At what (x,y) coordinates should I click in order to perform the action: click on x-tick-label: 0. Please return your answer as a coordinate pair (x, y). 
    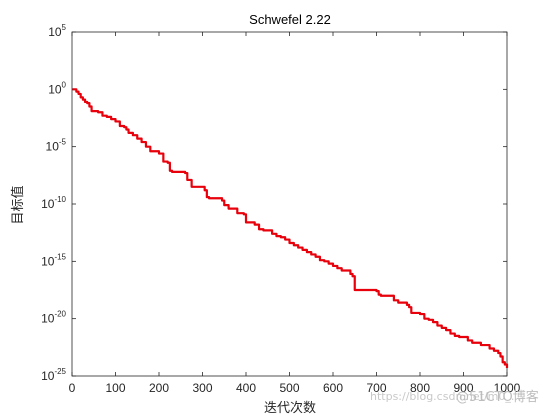
    Looking at the image, I should click on (72, 388).